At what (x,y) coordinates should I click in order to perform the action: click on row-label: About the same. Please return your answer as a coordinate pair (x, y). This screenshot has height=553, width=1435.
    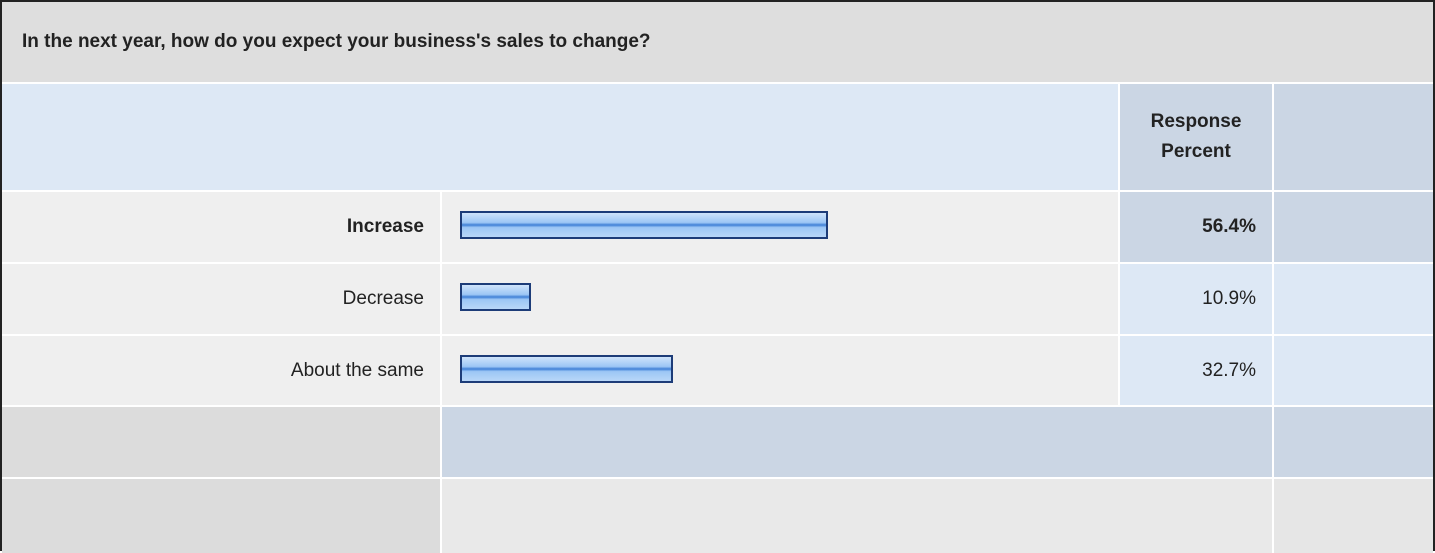
    Looking at the image, I should click on (221, 370).